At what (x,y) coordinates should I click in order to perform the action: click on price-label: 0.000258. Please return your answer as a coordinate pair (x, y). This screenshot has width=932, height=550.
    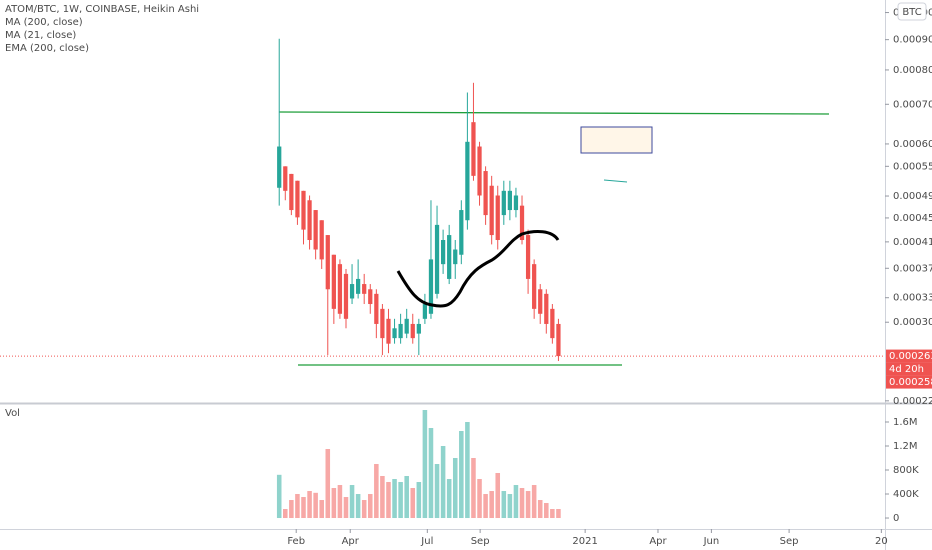
    Looking at the image, I should click on (910, 382).